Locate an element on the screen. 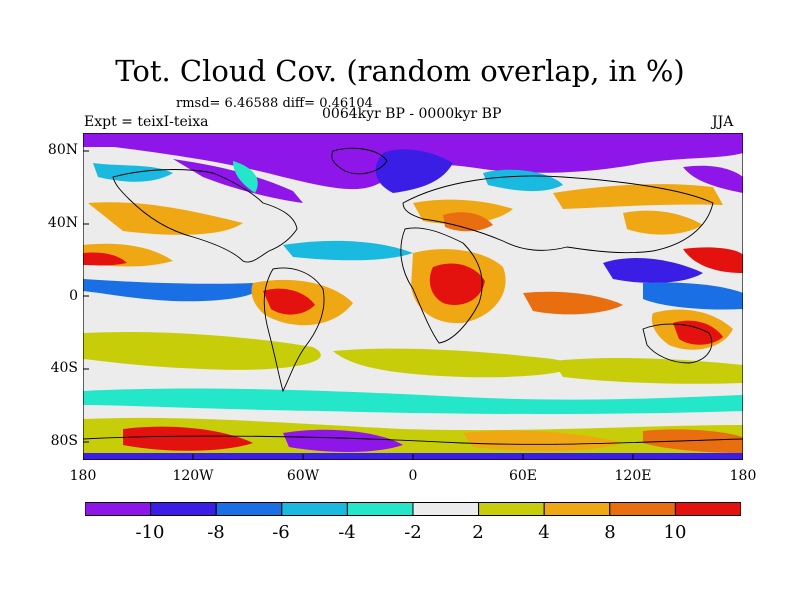 The height and width of the screenshot is (600, 800). lon-tick-60w: 60W is located at coordinates (303, 476).